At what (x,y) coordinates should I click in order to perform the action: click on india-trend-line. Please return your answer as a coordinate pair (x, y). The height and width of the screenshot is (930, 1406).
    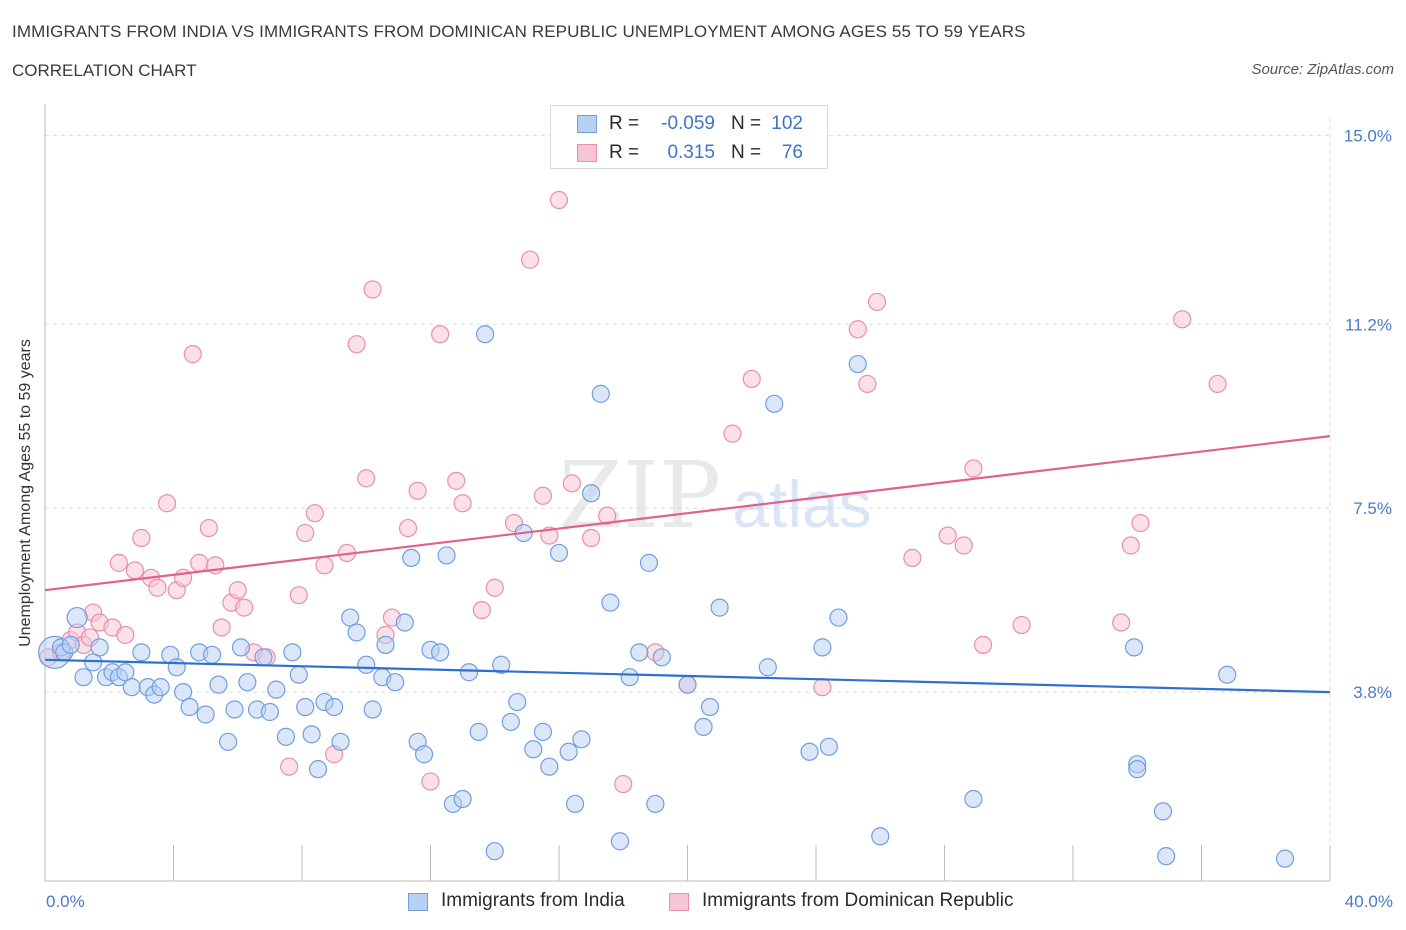
    Looking at the image, I should click on (687, 676).